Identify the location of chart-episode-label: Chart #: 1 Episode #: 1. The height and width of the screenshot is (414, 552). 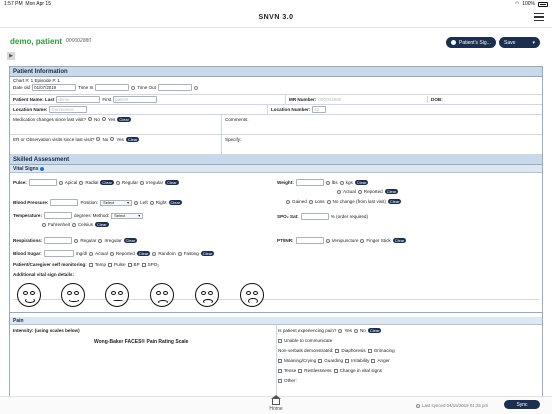
(36, 80).